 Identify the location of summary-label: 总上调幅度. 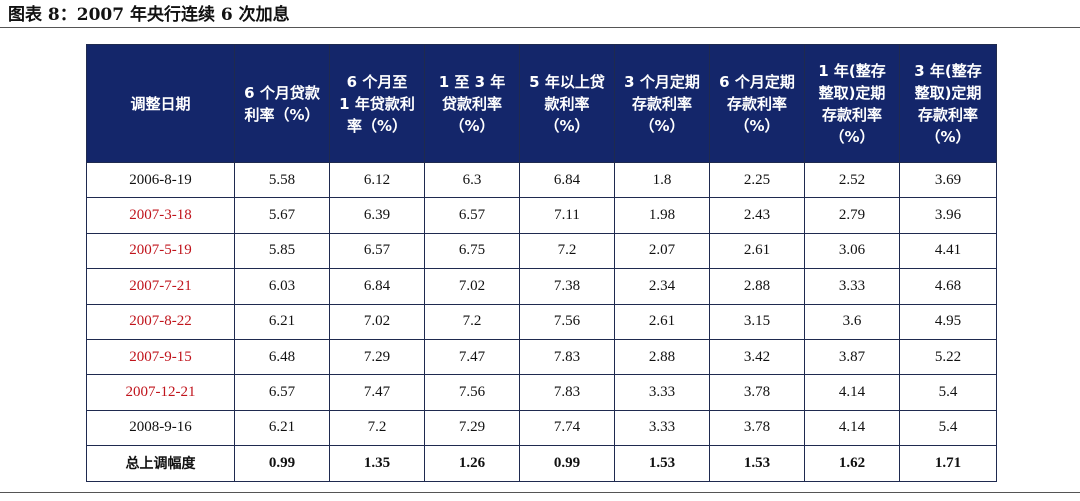
(160, 463).